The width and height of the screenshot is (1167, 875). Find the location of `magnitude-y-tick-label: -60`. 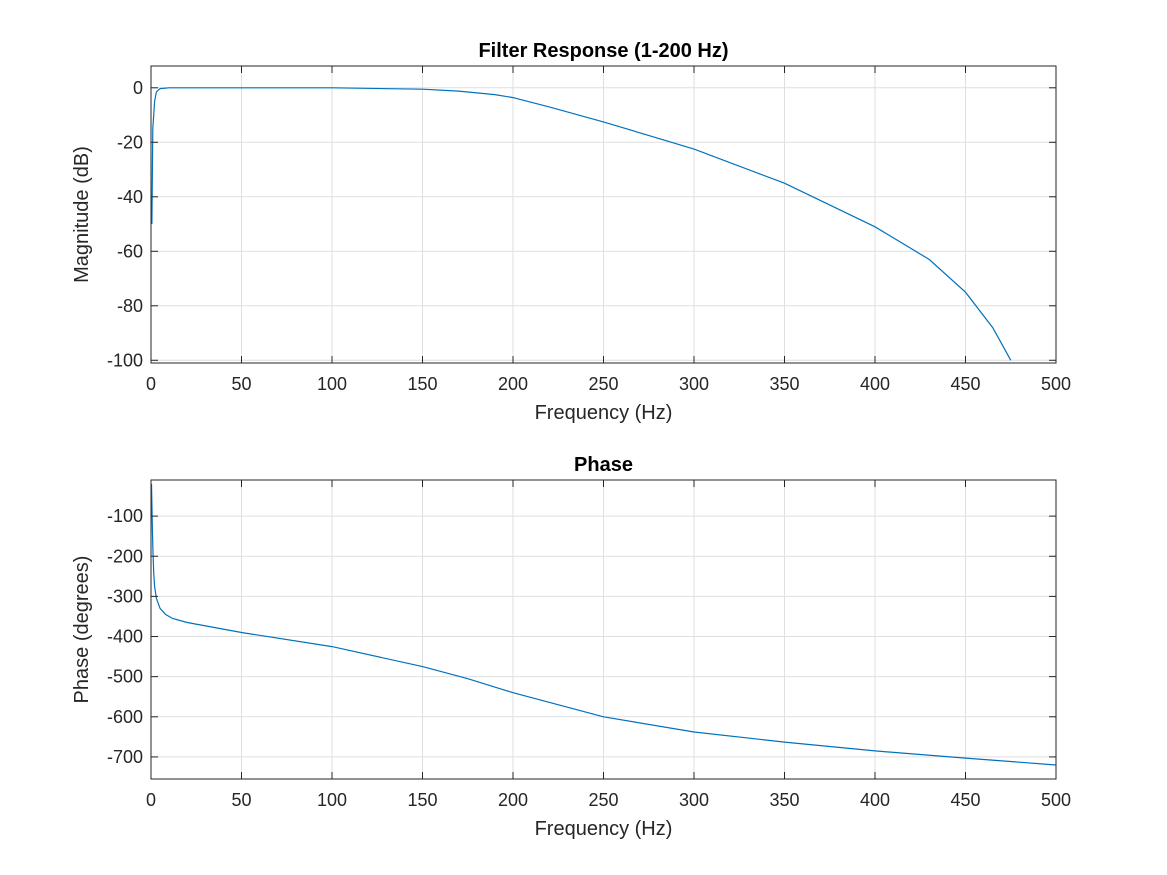

magnitude-y-tick-label: -60 is located at coordinates (130, 251).